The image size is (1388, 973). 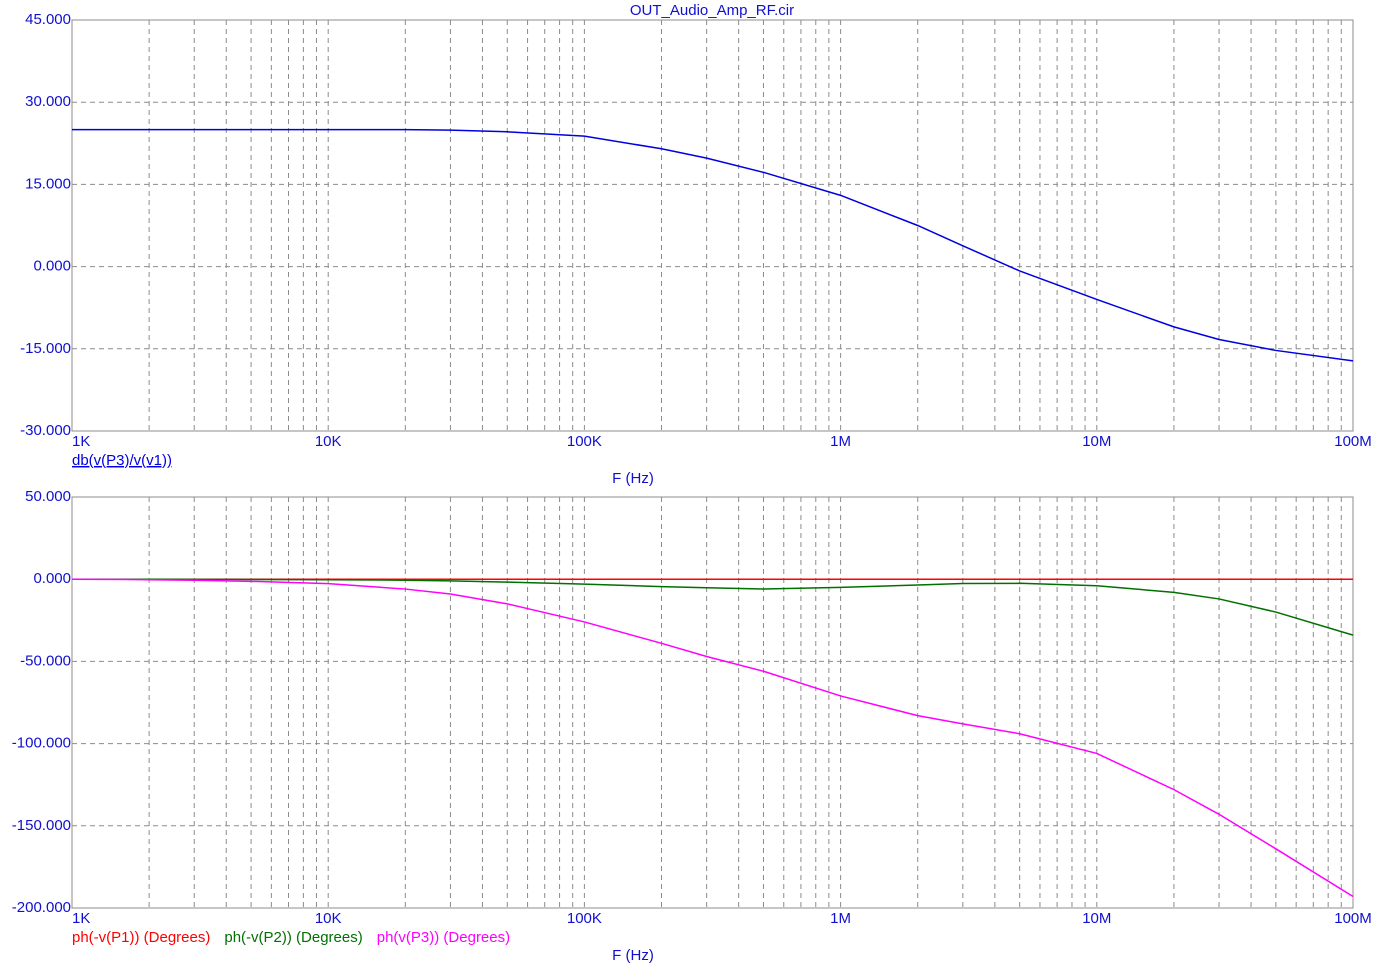 What do you see at coordinates (293, 937) in the screenshot?
I see `legend-entry: ph(-v(P2)) (Degrees)` at bounding box center [293, 937].